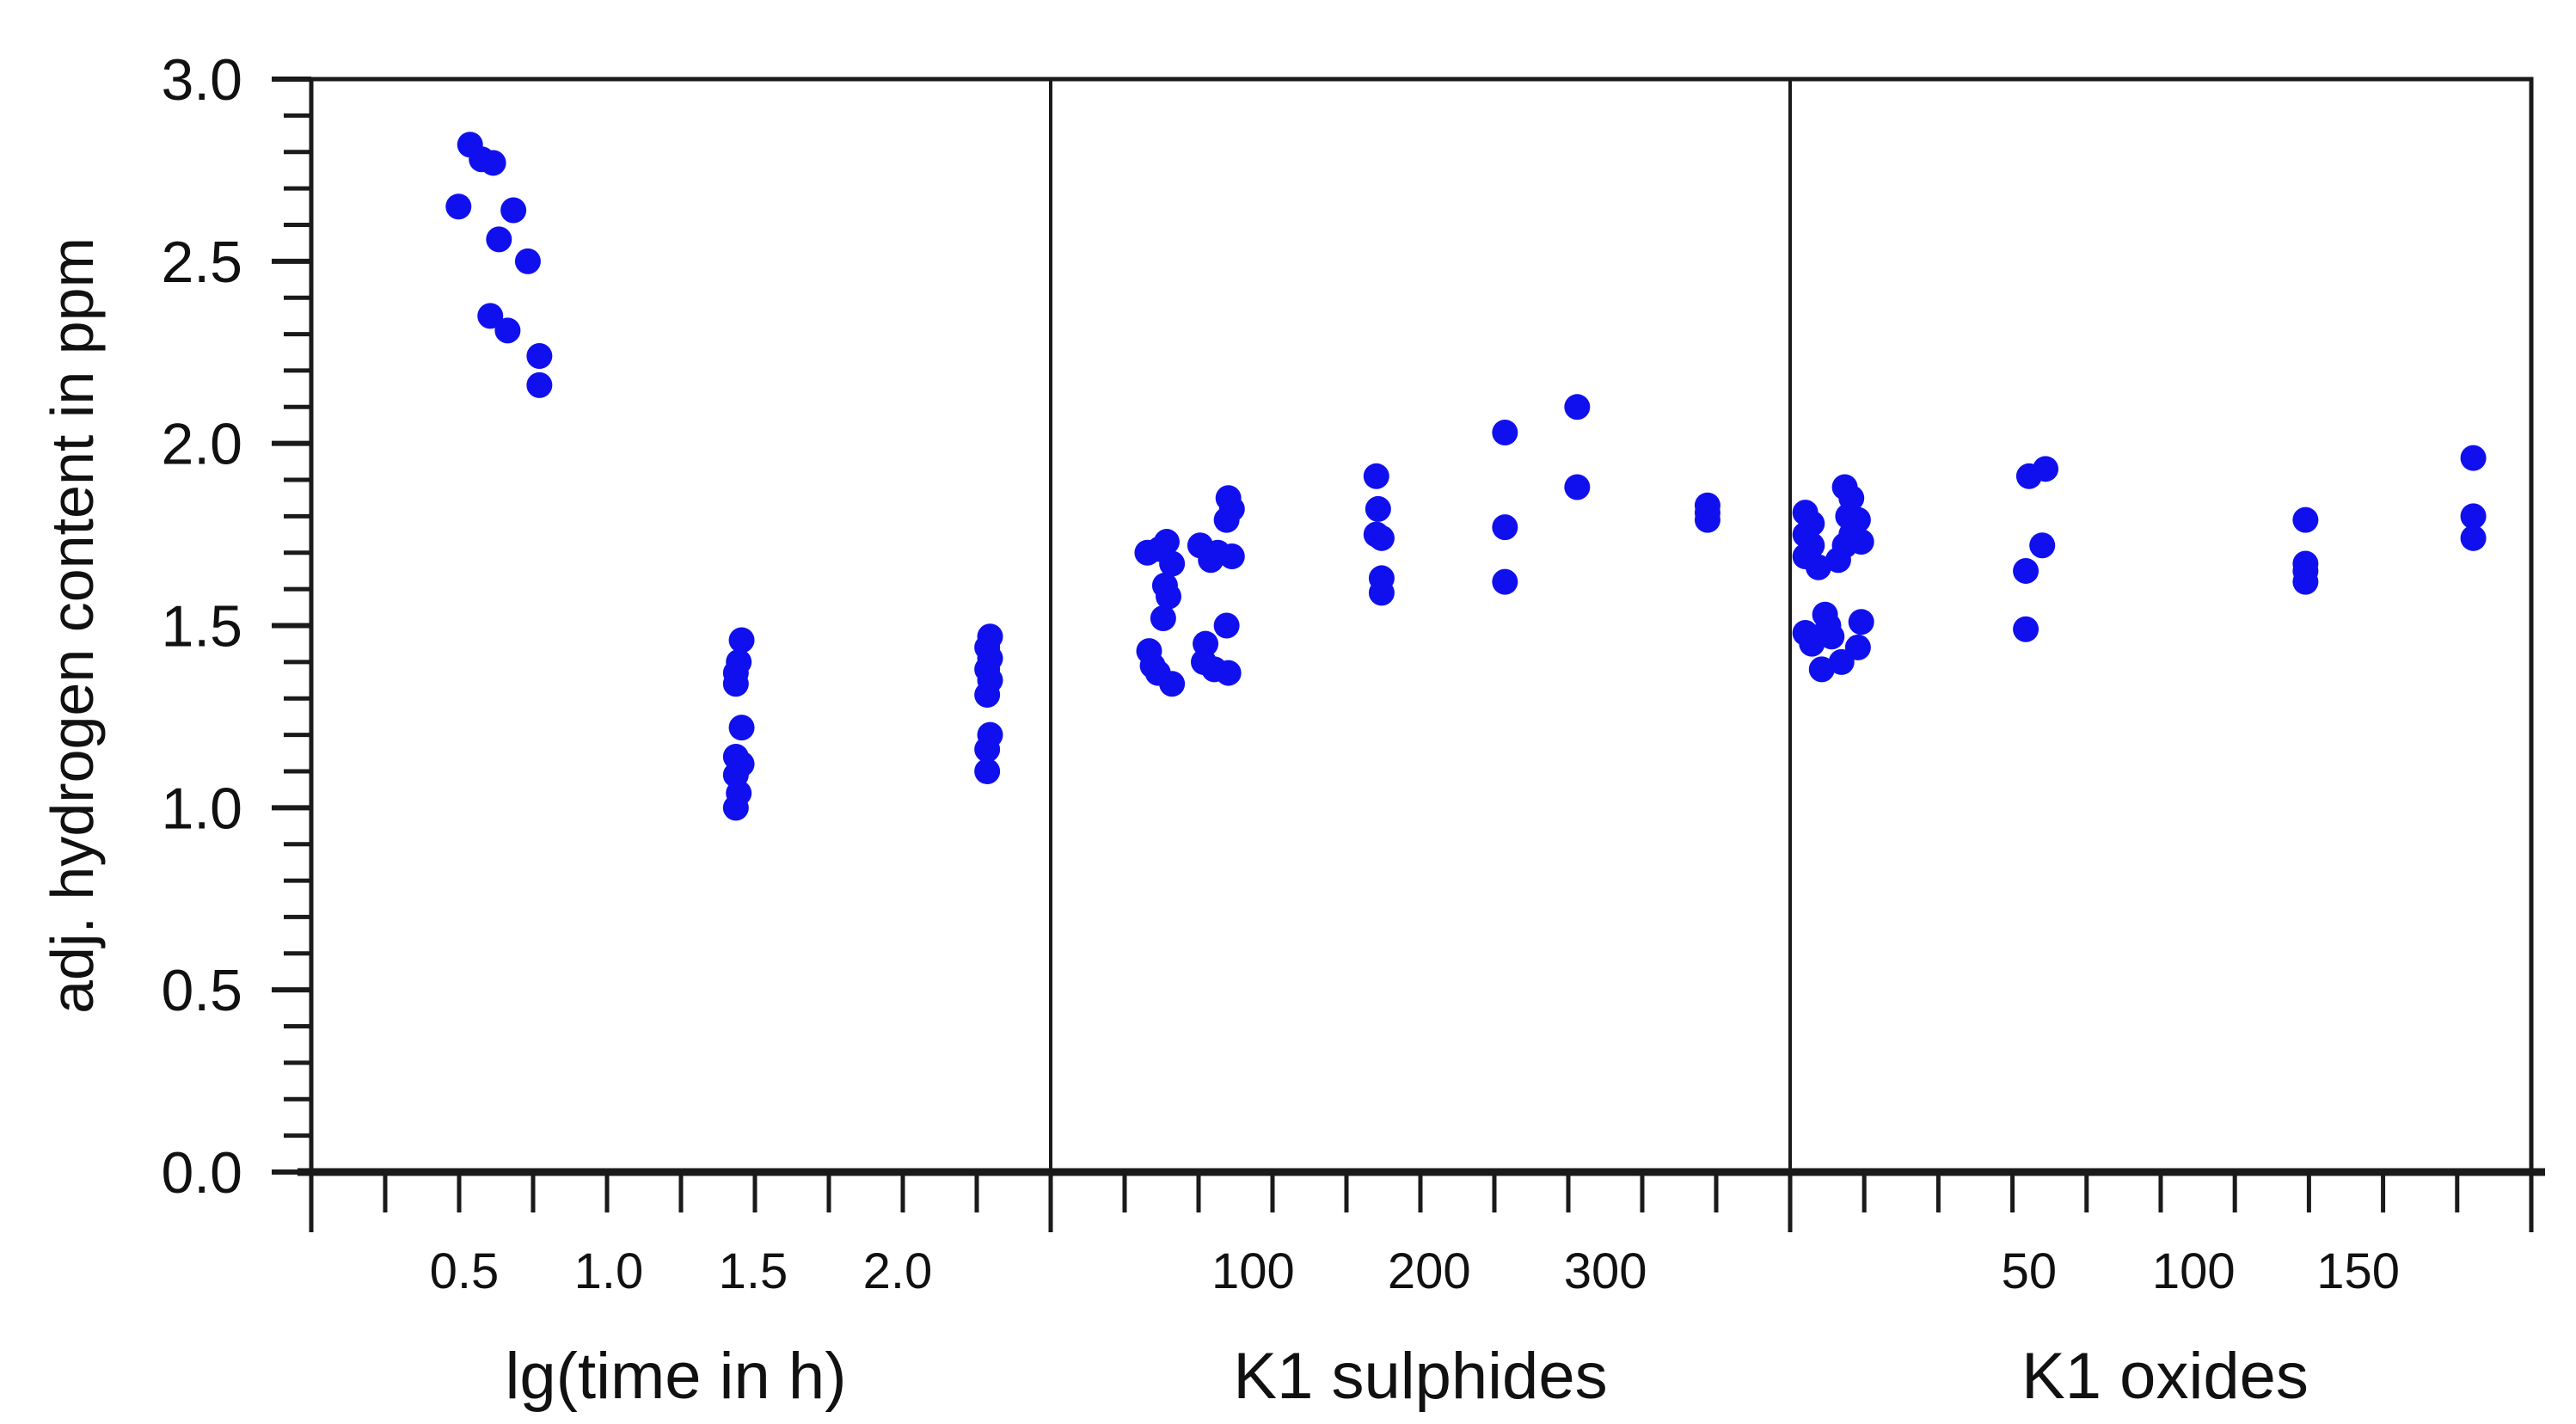  Describe the element at coordinates (609, 1271) in the screenshot. I see `x-tick-label: 1.0` at that location.